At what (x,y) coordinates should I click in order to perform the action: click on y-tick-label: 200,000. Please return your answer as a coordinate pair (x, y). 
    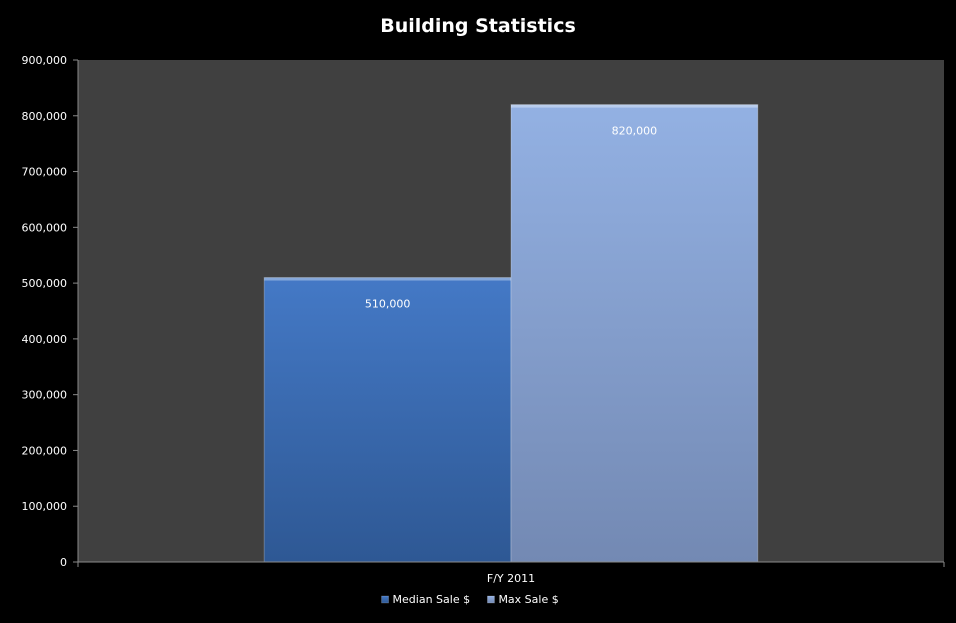
    Looking at the image, I should click on (45, 450).